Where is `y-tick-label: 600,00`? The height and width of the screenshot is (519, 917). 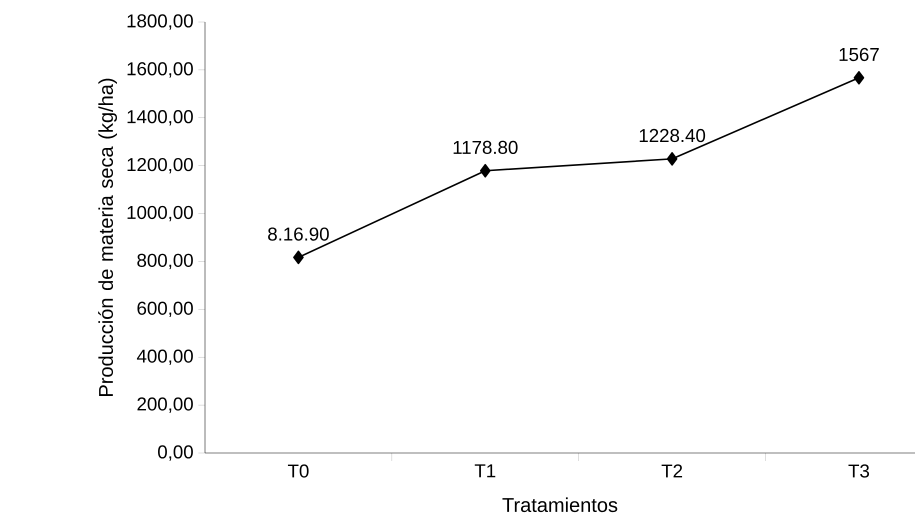 y-tick-label: 600,00 is located at coordinates (165, 310).